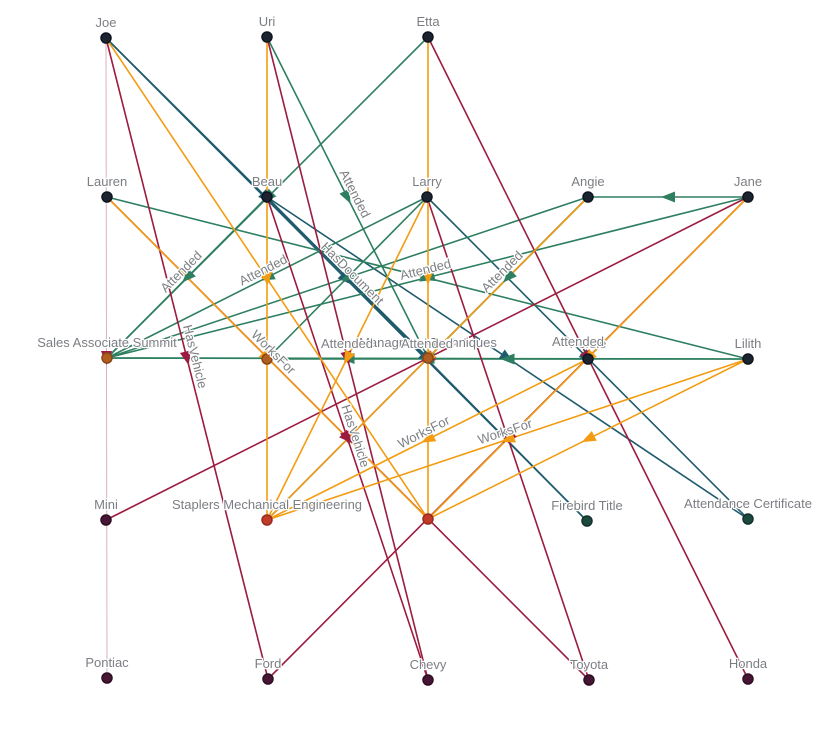  Describe the element at coordinates (428, 21) in the screenshot. I see `node-label-etta: Etta` at that location.